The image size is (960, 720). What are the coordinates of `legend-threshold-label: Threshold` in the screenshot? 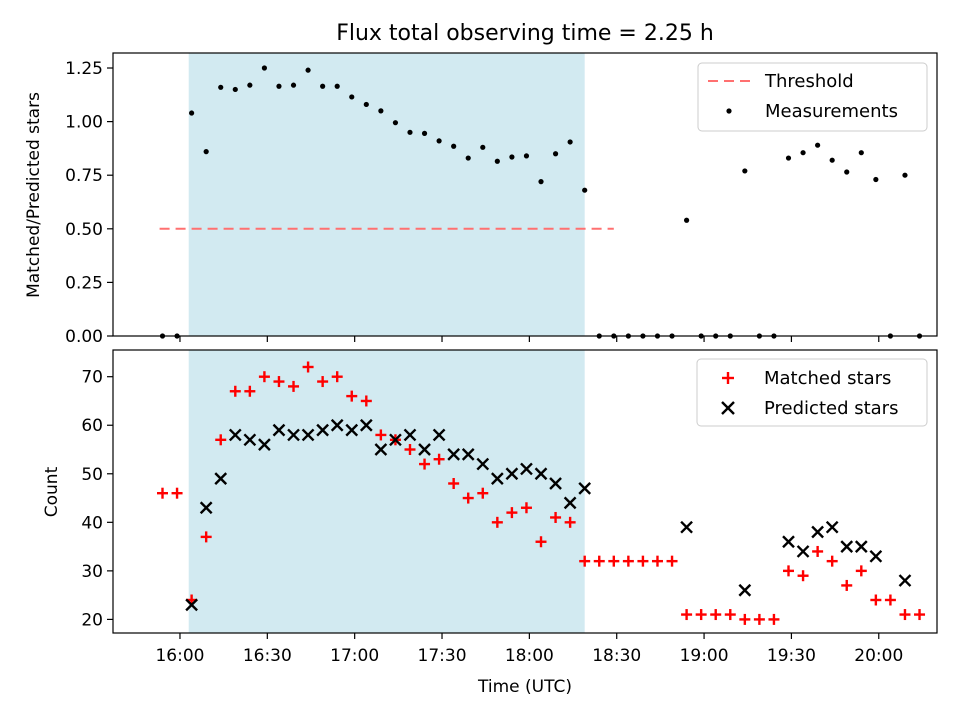 It's located at (809, 81).